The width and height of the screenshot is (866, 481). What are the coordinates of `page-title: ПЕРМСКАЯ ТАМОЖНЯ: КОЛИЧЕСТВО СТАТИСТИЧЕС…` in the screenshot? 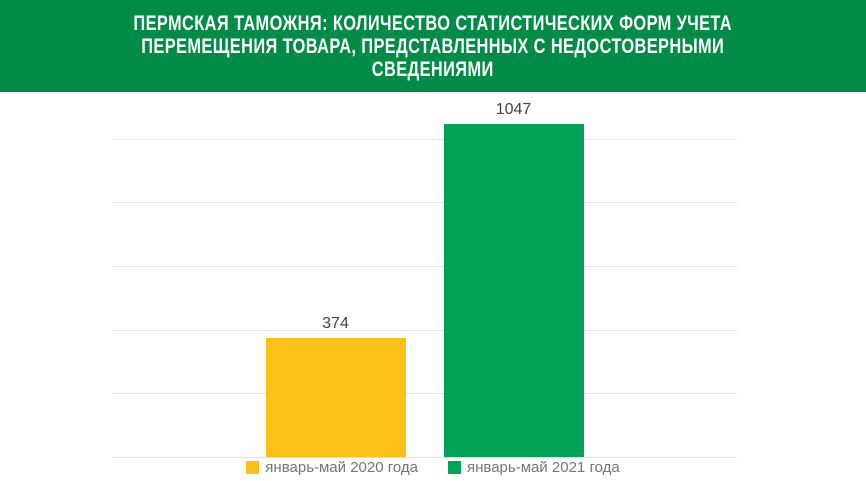 It's located at (433, 46).